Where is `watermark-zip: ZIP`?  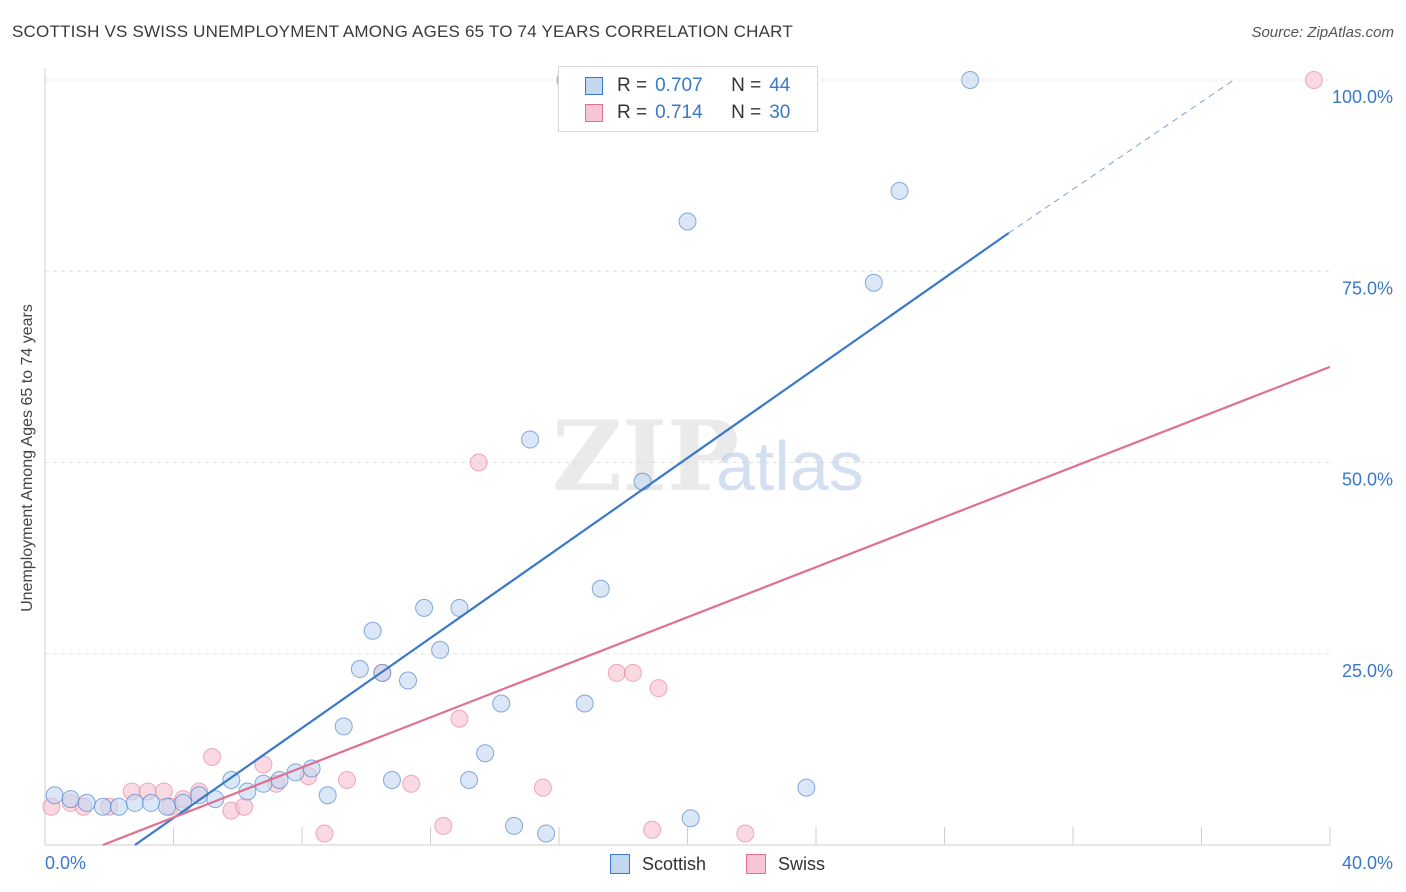 watermark-zip: ZIP is located at coordinates (645, 456).